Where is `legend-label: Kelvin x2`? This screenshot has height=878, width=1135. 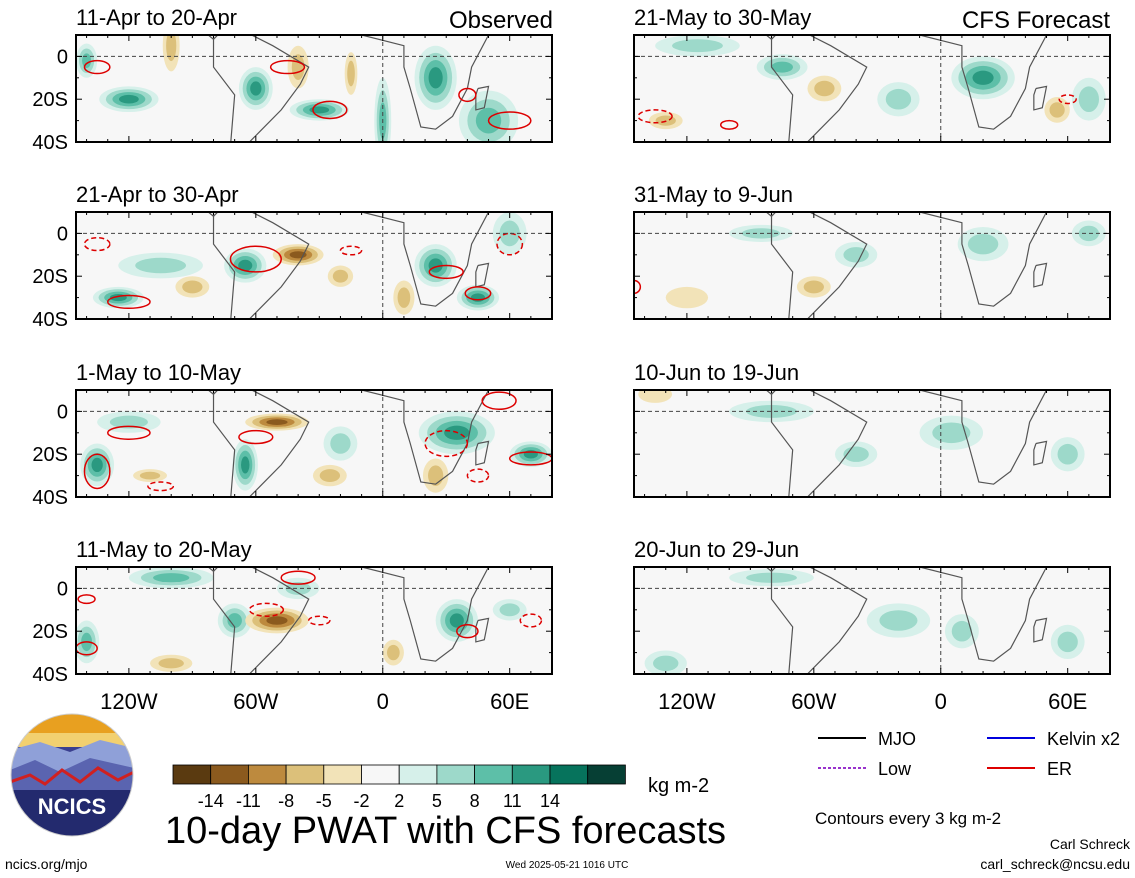
legend-label: Kelvin x2 is located at coordinates (1083, 739).